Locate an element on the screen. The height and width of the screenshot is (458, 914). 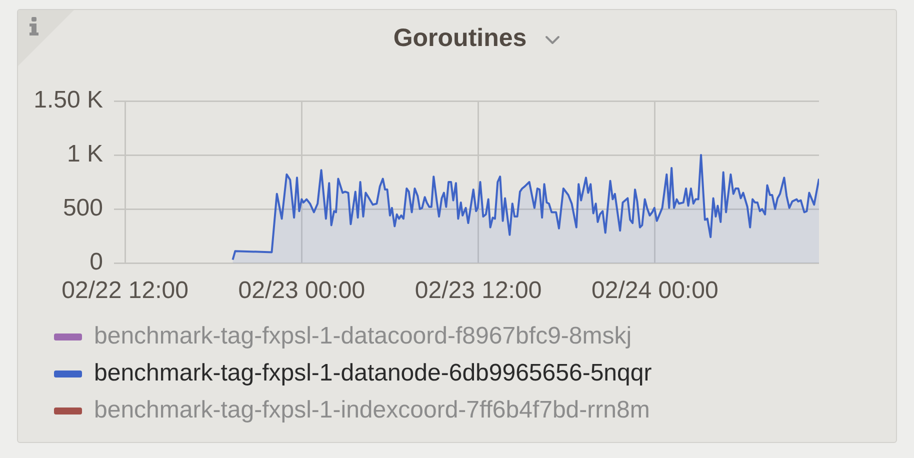
legend-label: benchmark-tag-fxpsl-1-datanode-6db9965656-5nqqr is located at coordinates (373, 373).